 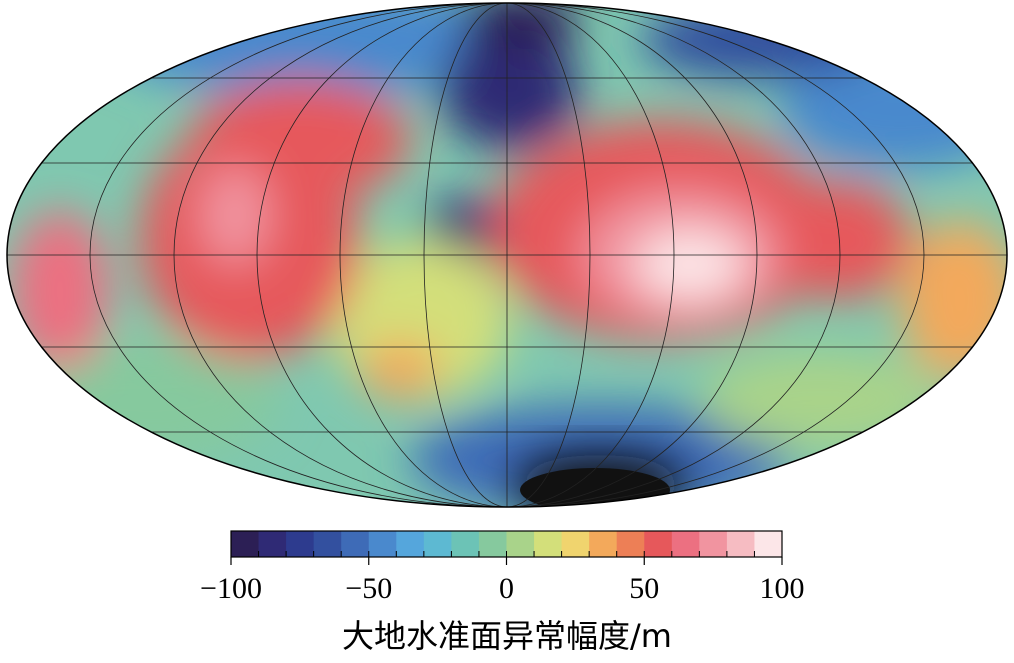 What do you see at coordinates (644, 588) in the screenshot?
I see `colorbar-tick-label: 50` at bounding box center [644, 588].